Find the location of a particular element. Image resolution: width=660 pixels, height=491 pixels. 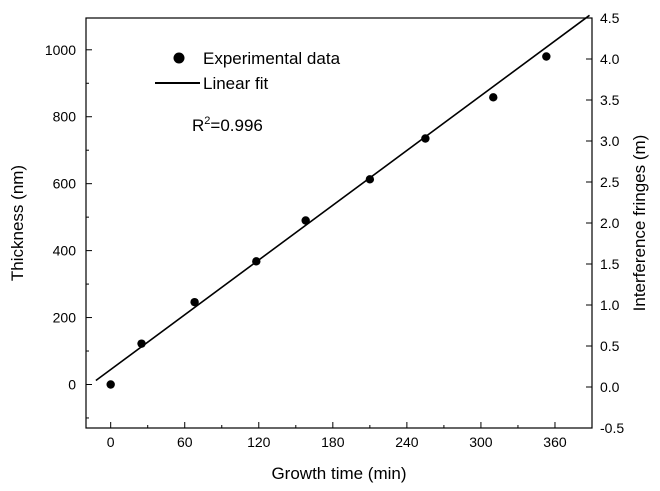

y-axis-title: Thickness (nm) is located at coordinates (17, 223).